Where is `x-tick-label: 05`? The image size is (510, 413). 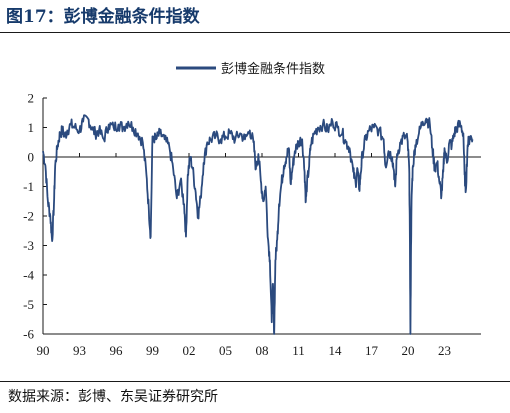 x-tick-label: 05 is located at coordinates (225, 350).